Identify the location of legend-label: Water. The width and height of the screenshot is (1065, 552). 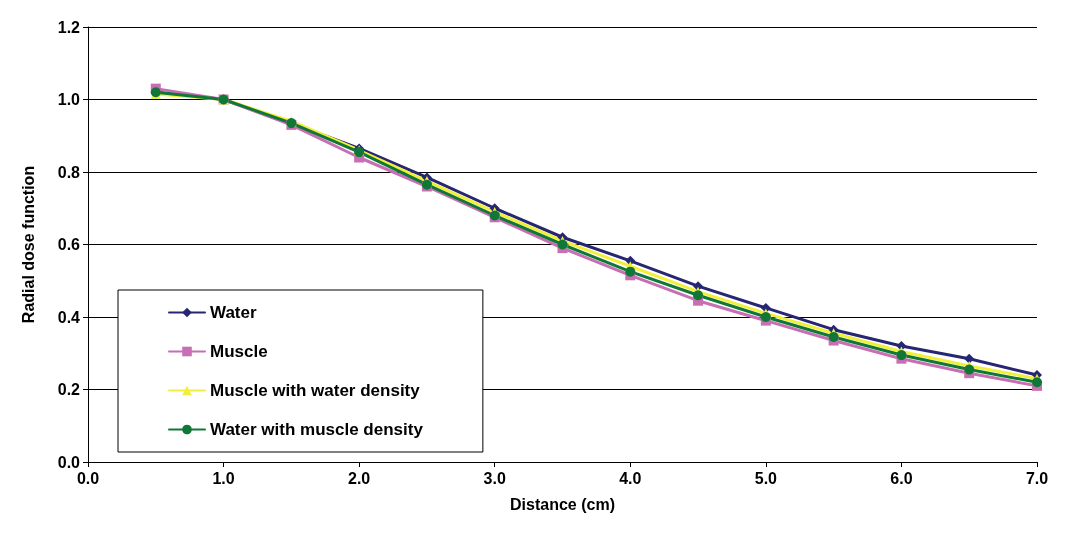
(233, 312).